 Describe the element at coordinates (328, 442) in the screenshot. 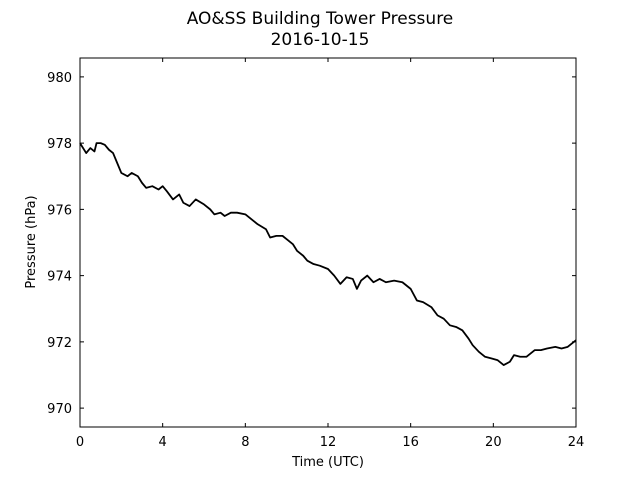

I see `x-tick-label: 12` at that location.